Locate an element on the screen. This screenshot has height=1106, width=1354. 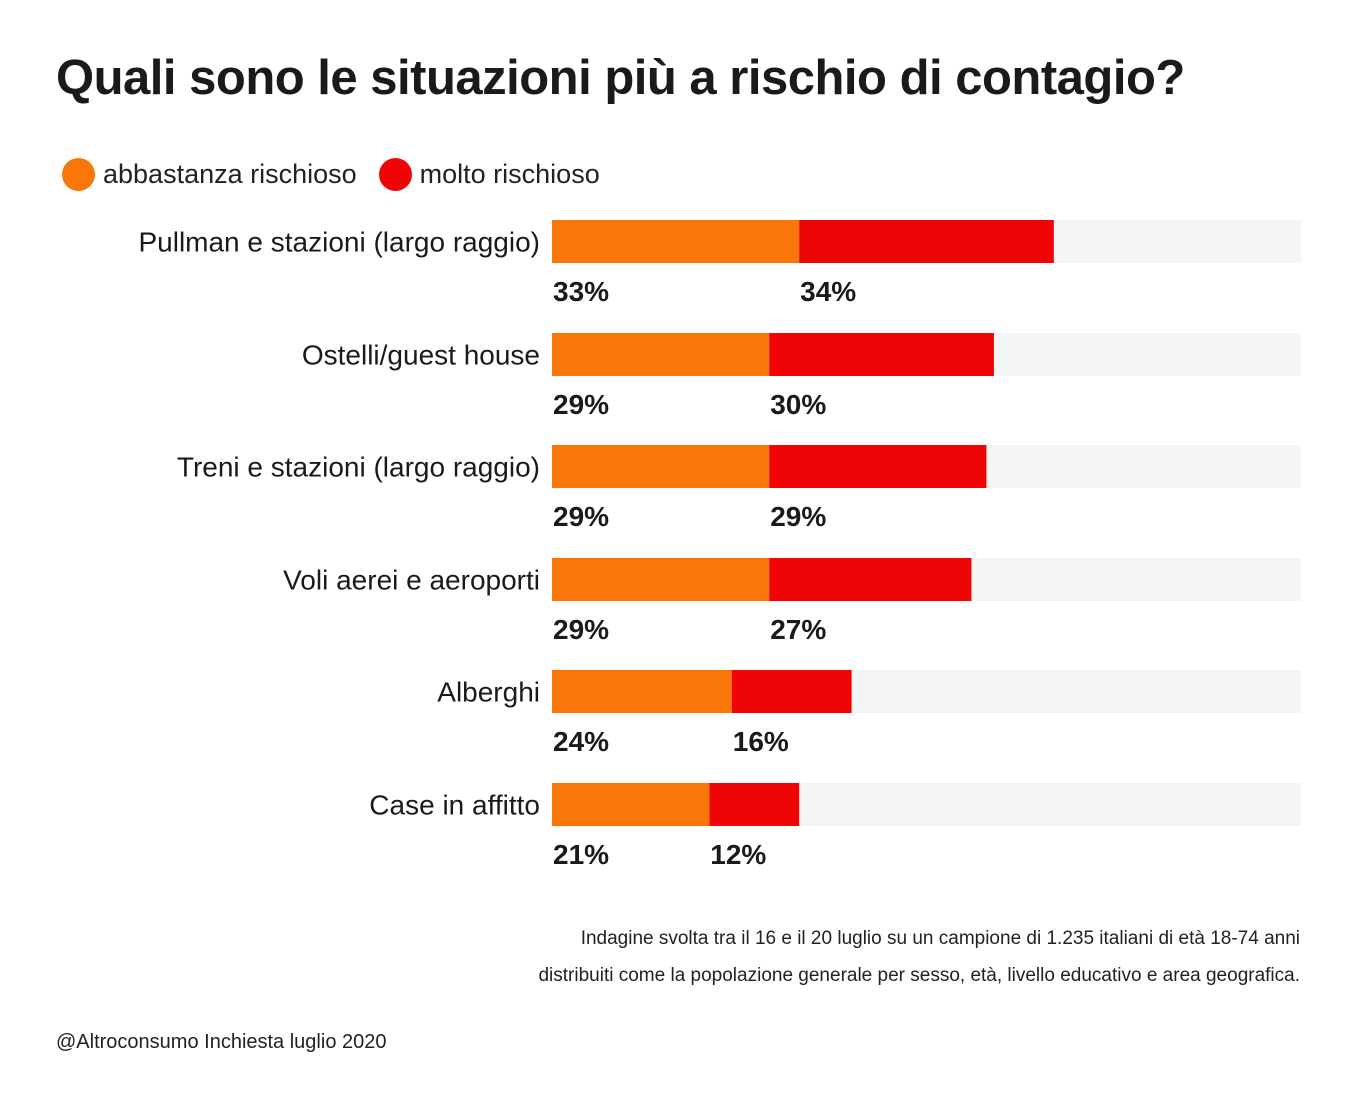
source-credit: @Altroconsumo Inchiesta luglio 2020 is located at coordinates (221, 1042).